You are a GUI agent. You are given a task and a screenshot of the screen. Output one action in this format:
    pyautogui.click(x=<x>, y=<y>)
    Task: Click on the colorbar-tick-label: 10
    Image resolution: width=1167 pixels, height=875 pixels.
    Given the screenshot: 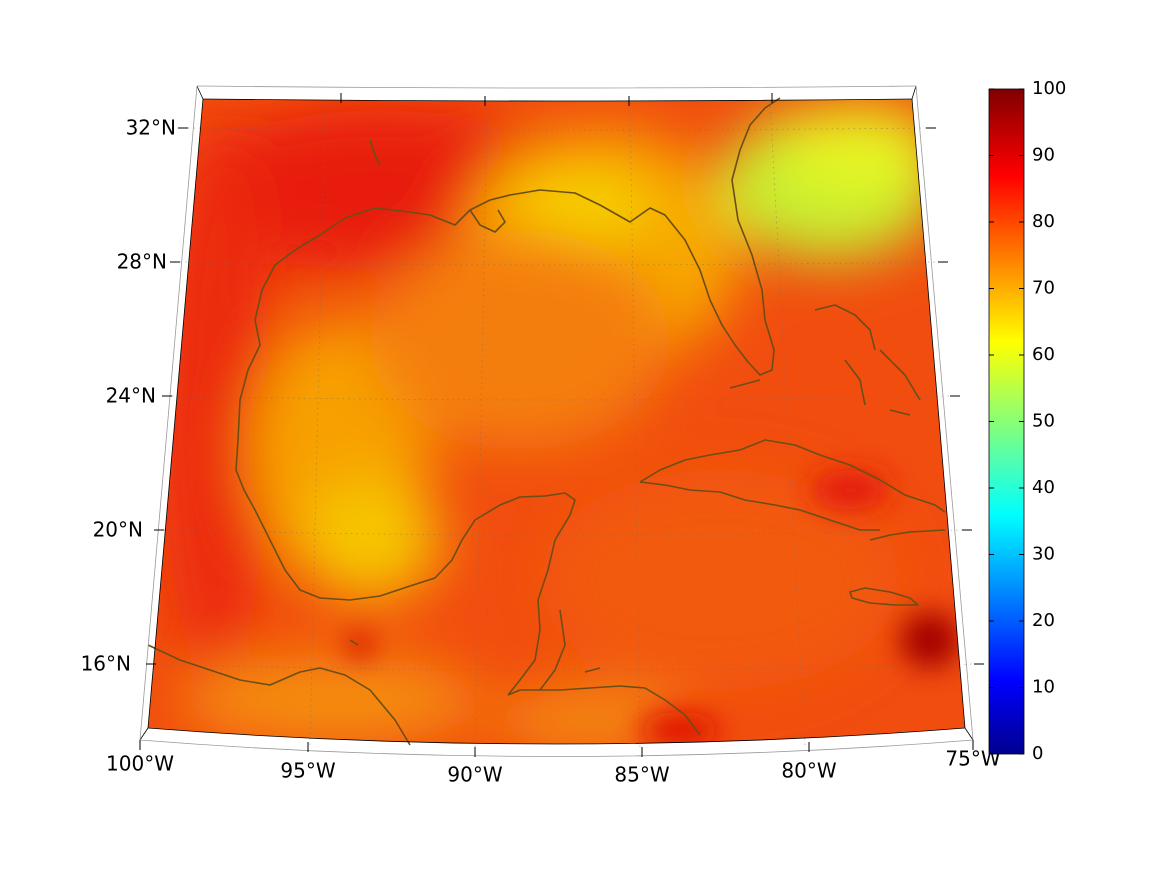 What is the action you would take?
    pyautogui.click(x=1043, y=687)
    